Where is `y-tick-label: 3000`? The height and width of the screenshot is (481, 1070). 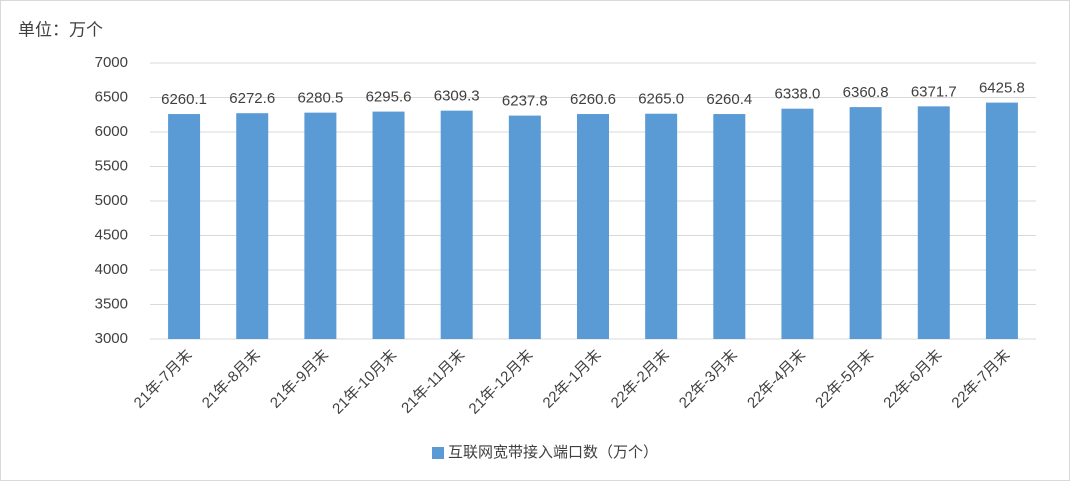
y-tick-label: 3000 is located at coordinates (111, 338).